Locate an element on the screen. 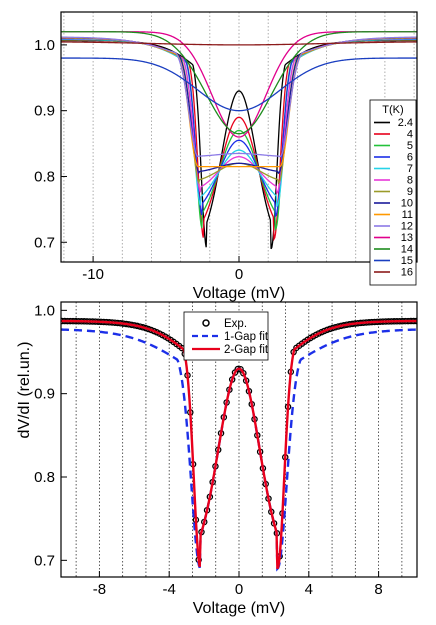  legend-title: T(K) is located at coordinates (392, 110).